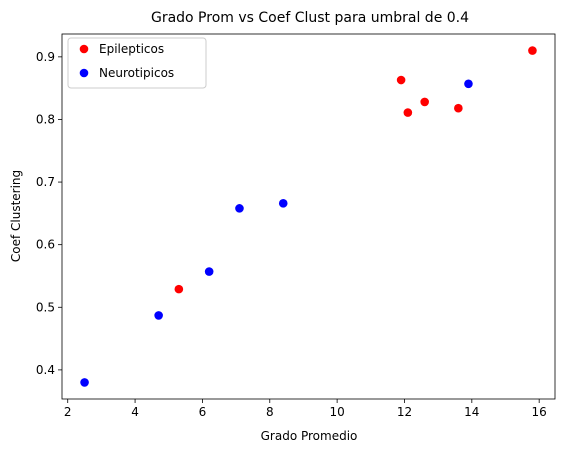 This screenshot has height=453, width=567. What do you see at coordinates (471, 412) in the screenshot?
I see `x-tick-label: 14` at bounding box center [471, 412].